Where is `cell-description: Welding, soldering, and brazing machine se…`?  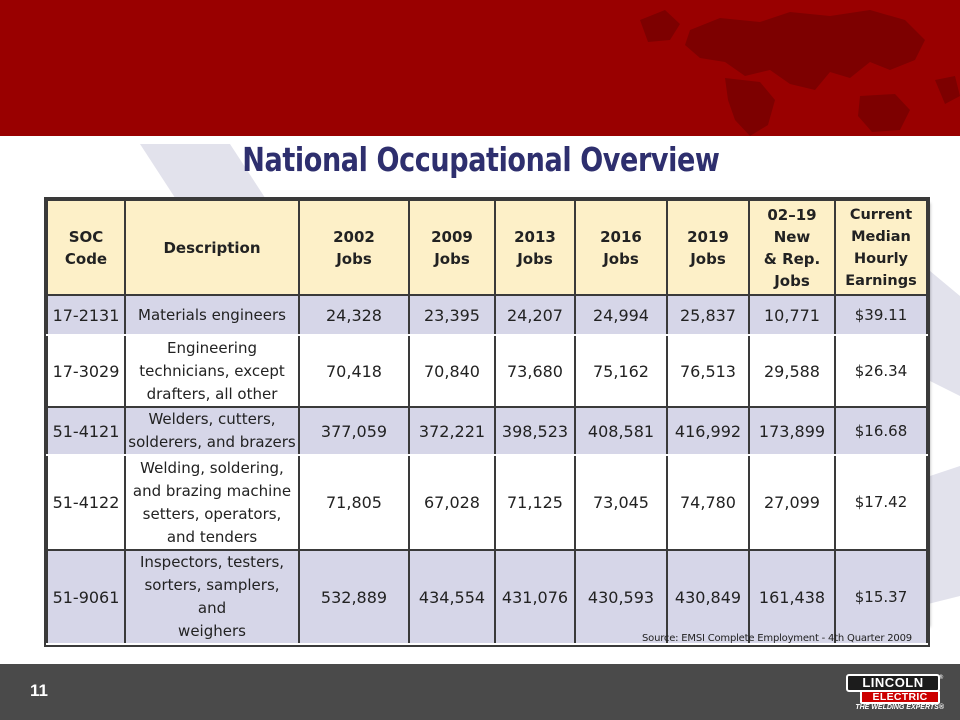
cell-description: Welding, soldering, and brazing machine se… is located at coordinates (212, 502).